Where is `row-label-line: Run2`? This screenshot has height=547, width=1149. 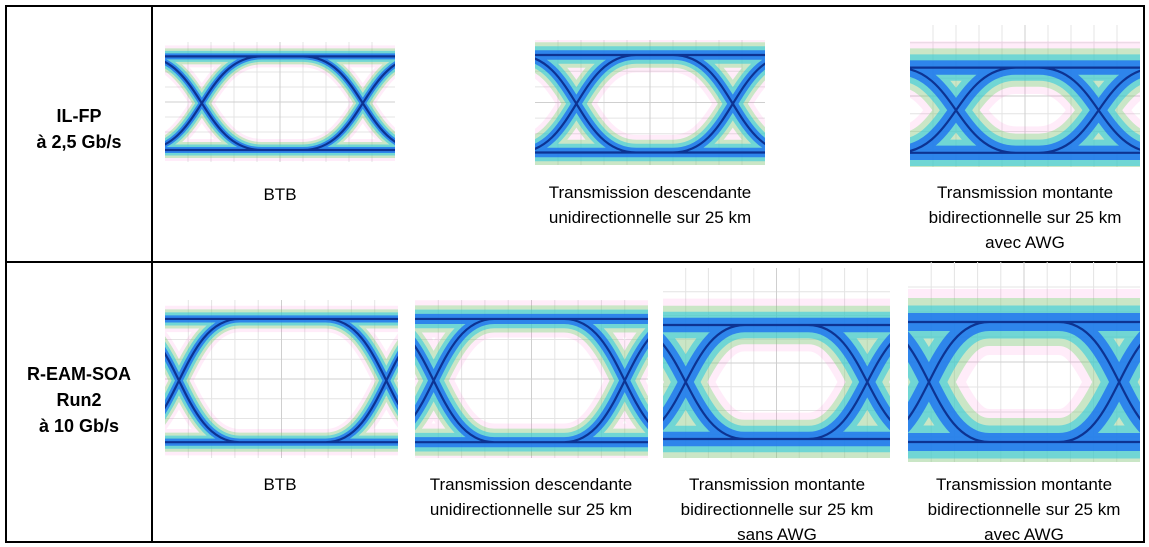
row-label-line: Run2 is located at coordinates (79, 400).